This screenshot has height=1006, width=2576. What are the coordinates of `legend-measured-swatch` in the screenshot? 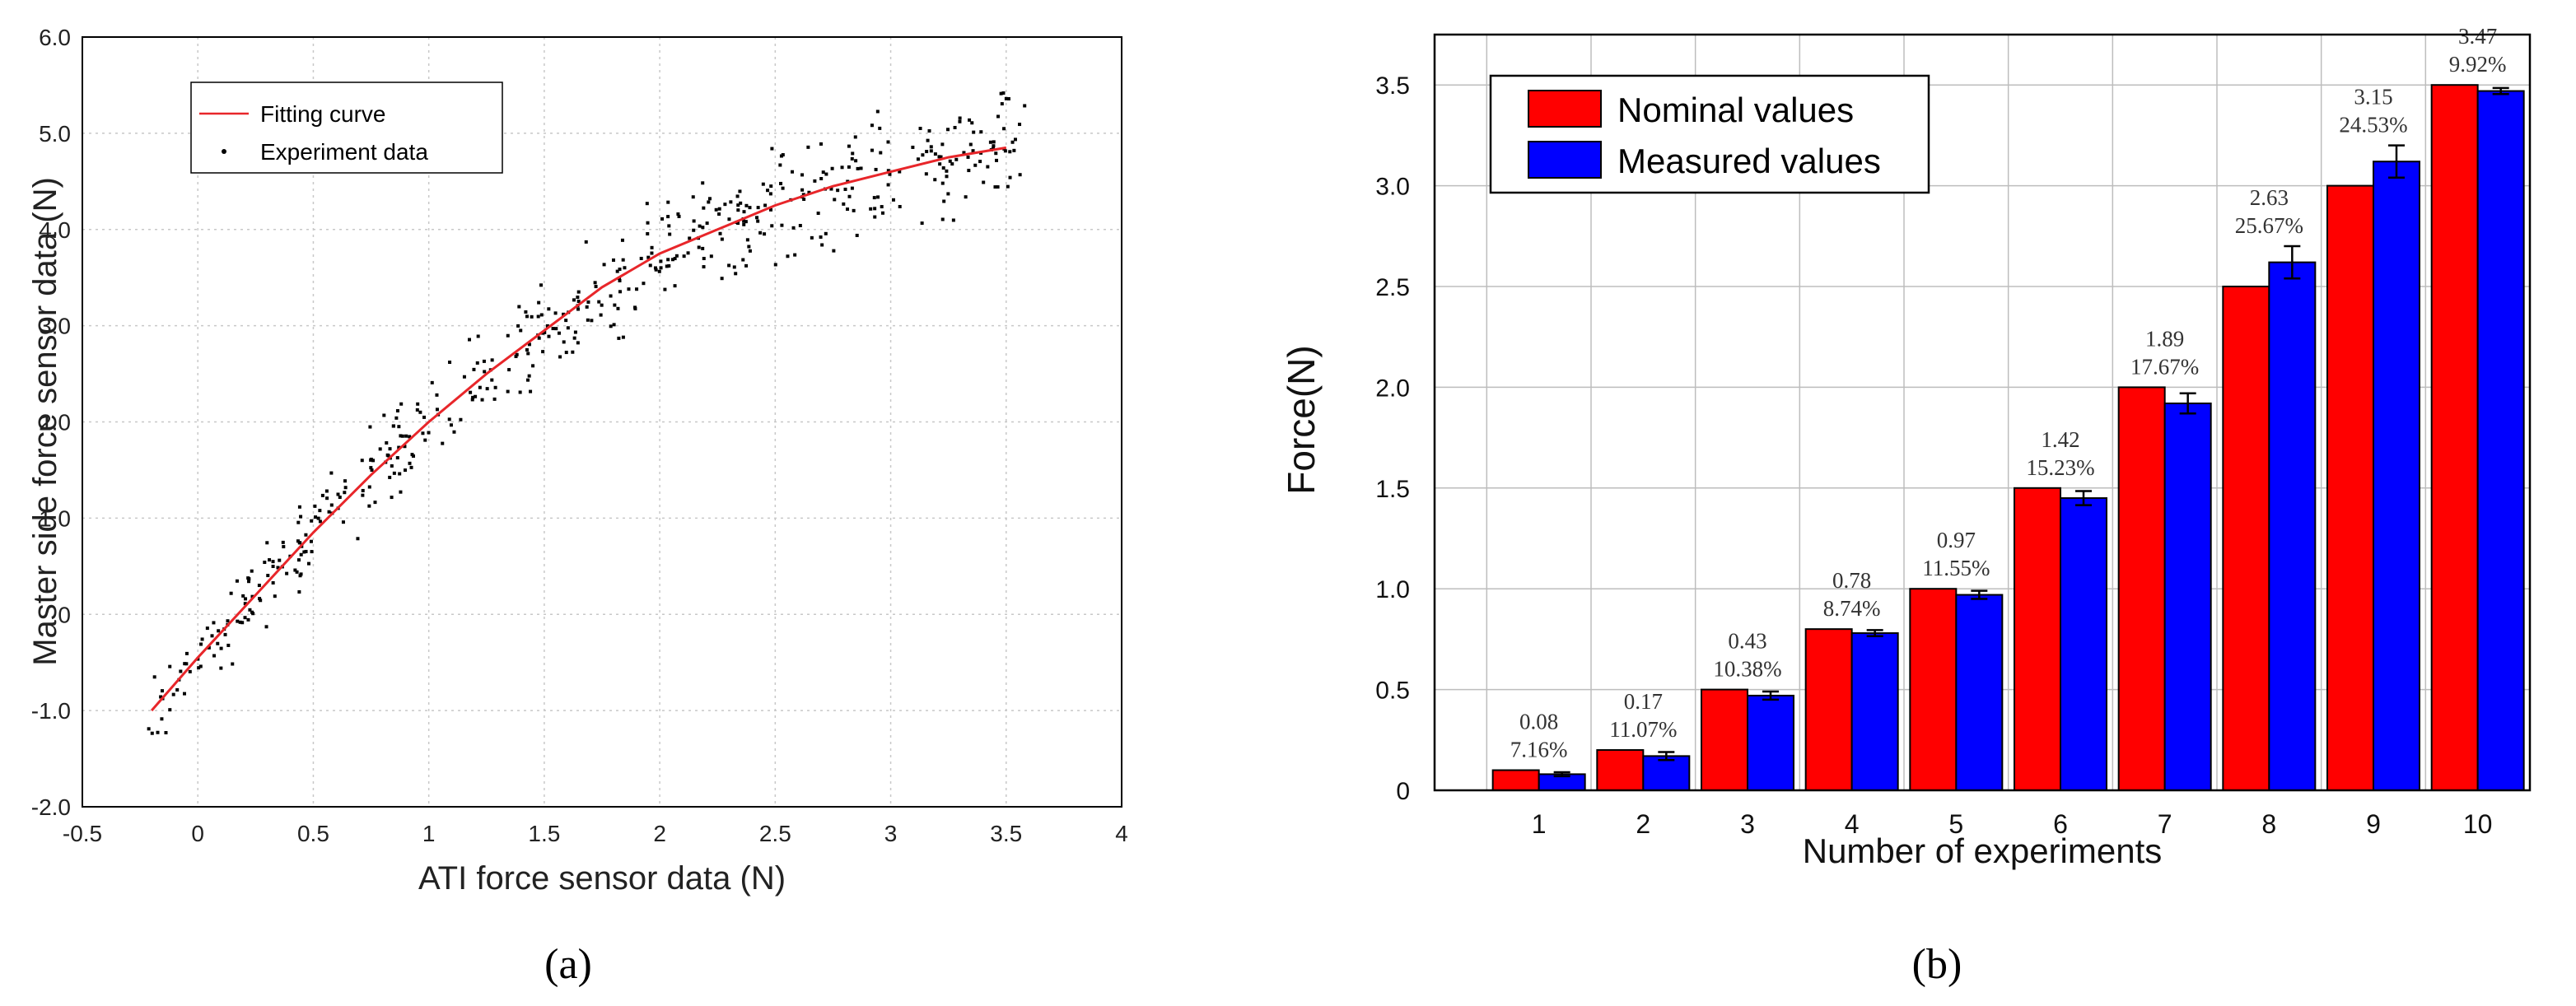 It's located at (1565, 160).